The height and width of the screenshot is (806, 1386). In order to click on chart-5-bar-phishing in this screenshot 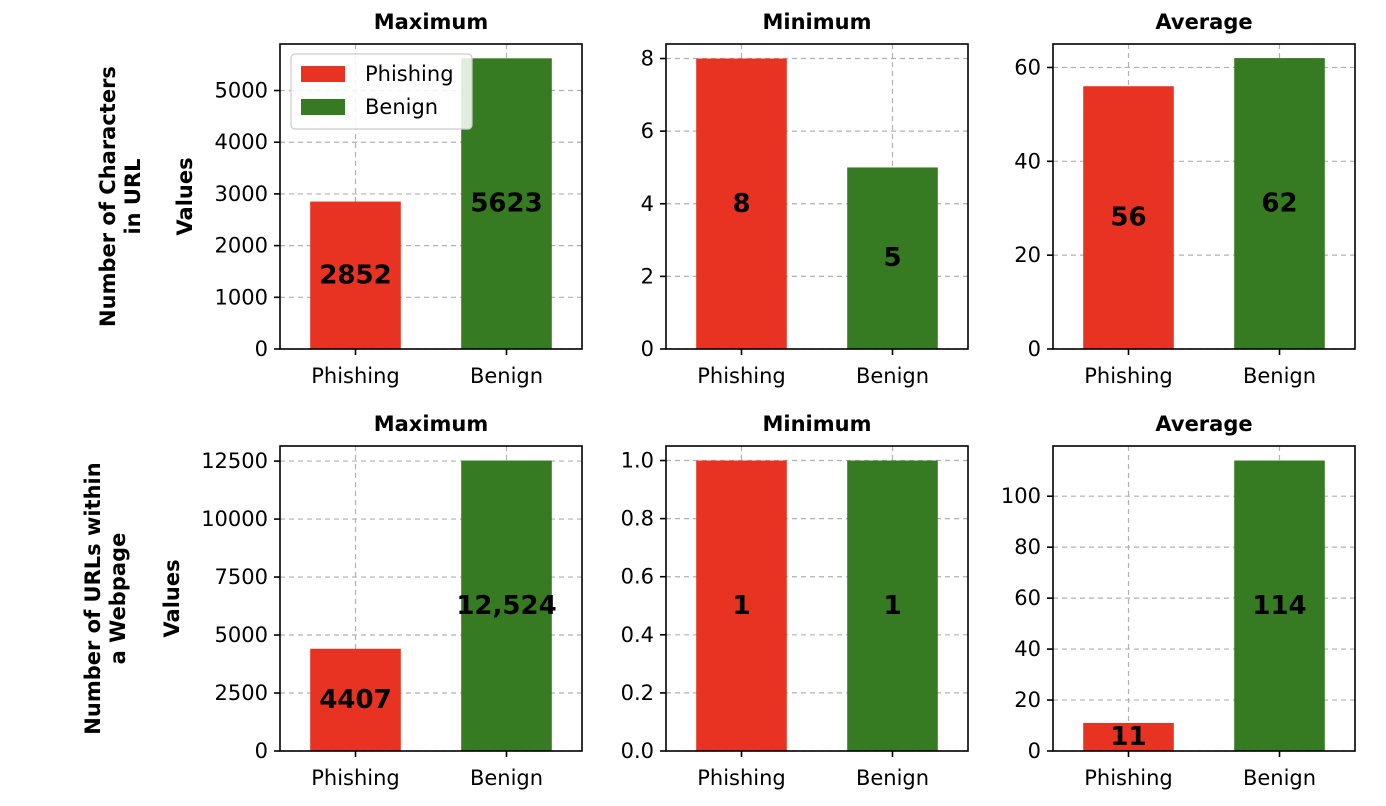, I will do `click(741, 605)`.